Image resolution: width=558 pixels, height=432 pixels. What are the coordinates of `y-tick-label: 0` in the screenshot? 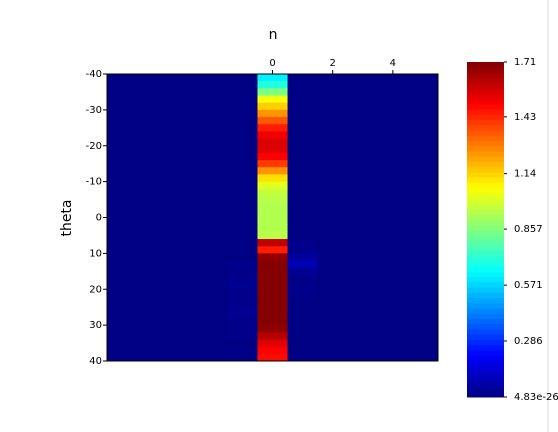 It's located at (99, 218).